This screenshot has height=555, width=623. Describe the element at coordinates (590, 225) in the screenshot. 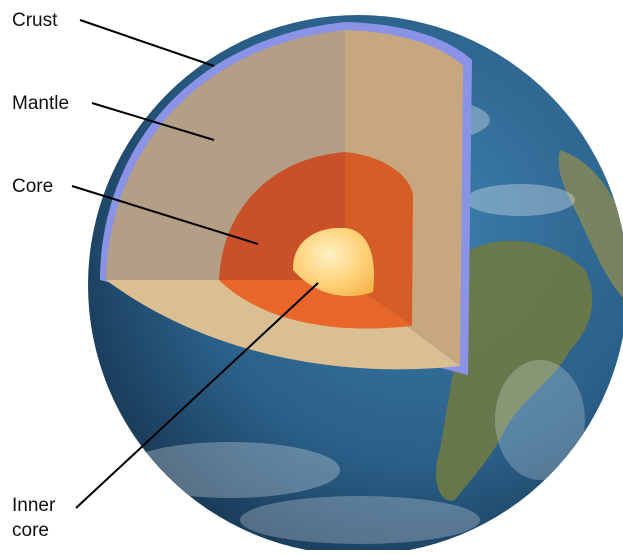

I see `landmass-east` at that location.